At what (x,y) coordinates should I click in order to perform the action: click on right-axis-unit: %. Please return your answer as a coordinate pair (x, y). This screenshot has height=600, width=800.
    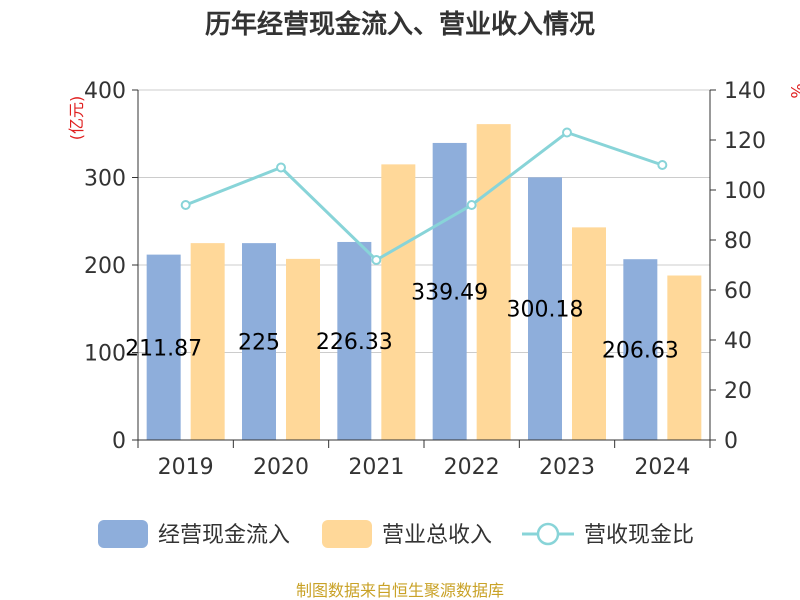
    Looking at the image, I should click on (793, 90).